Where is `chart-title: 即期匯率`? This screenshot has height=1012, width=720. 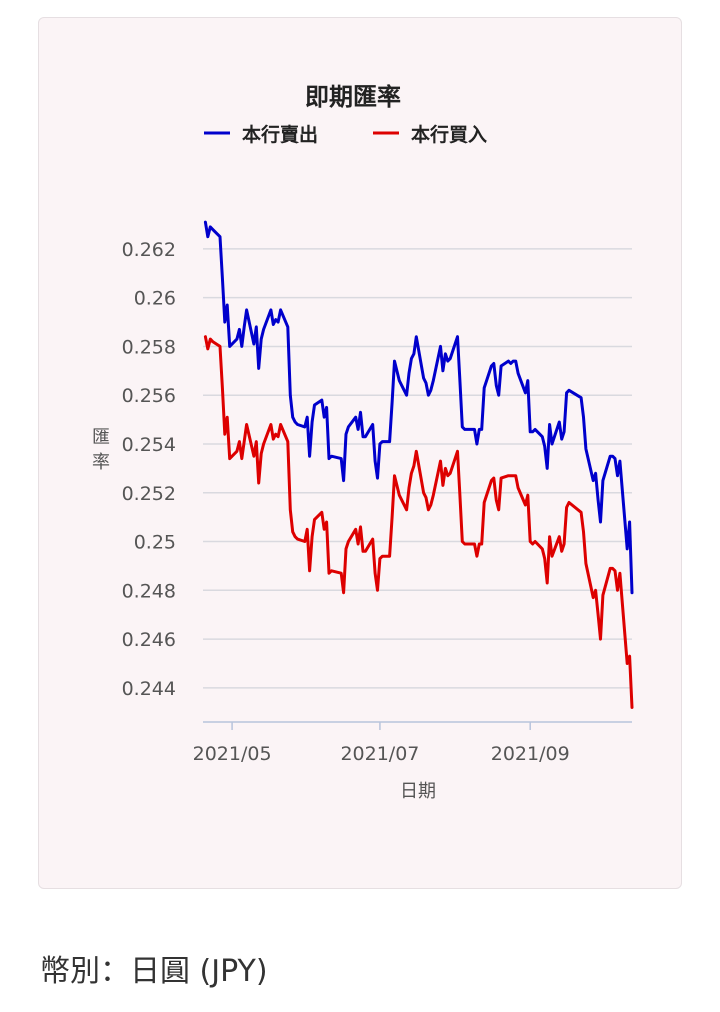 chart-title: 即期匯率 is located at coordinates (353, 97).